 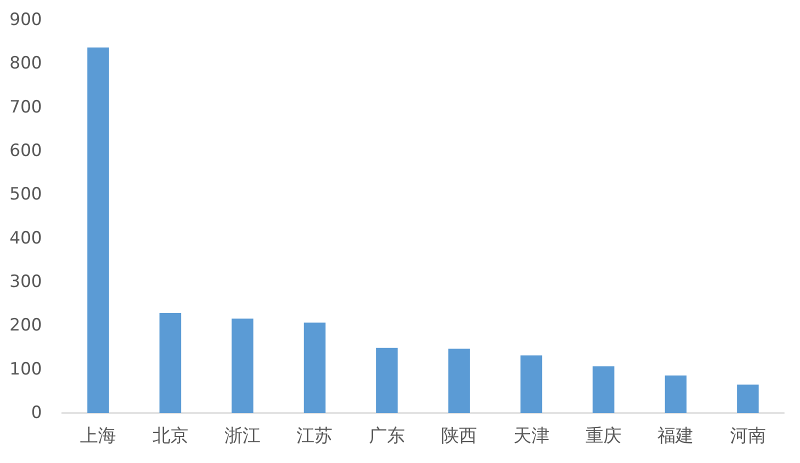 What do you see at coordinates (604, 436) in the screenshot?
I see `x-tick-label: 重庆` at bounding box center [604, 436].